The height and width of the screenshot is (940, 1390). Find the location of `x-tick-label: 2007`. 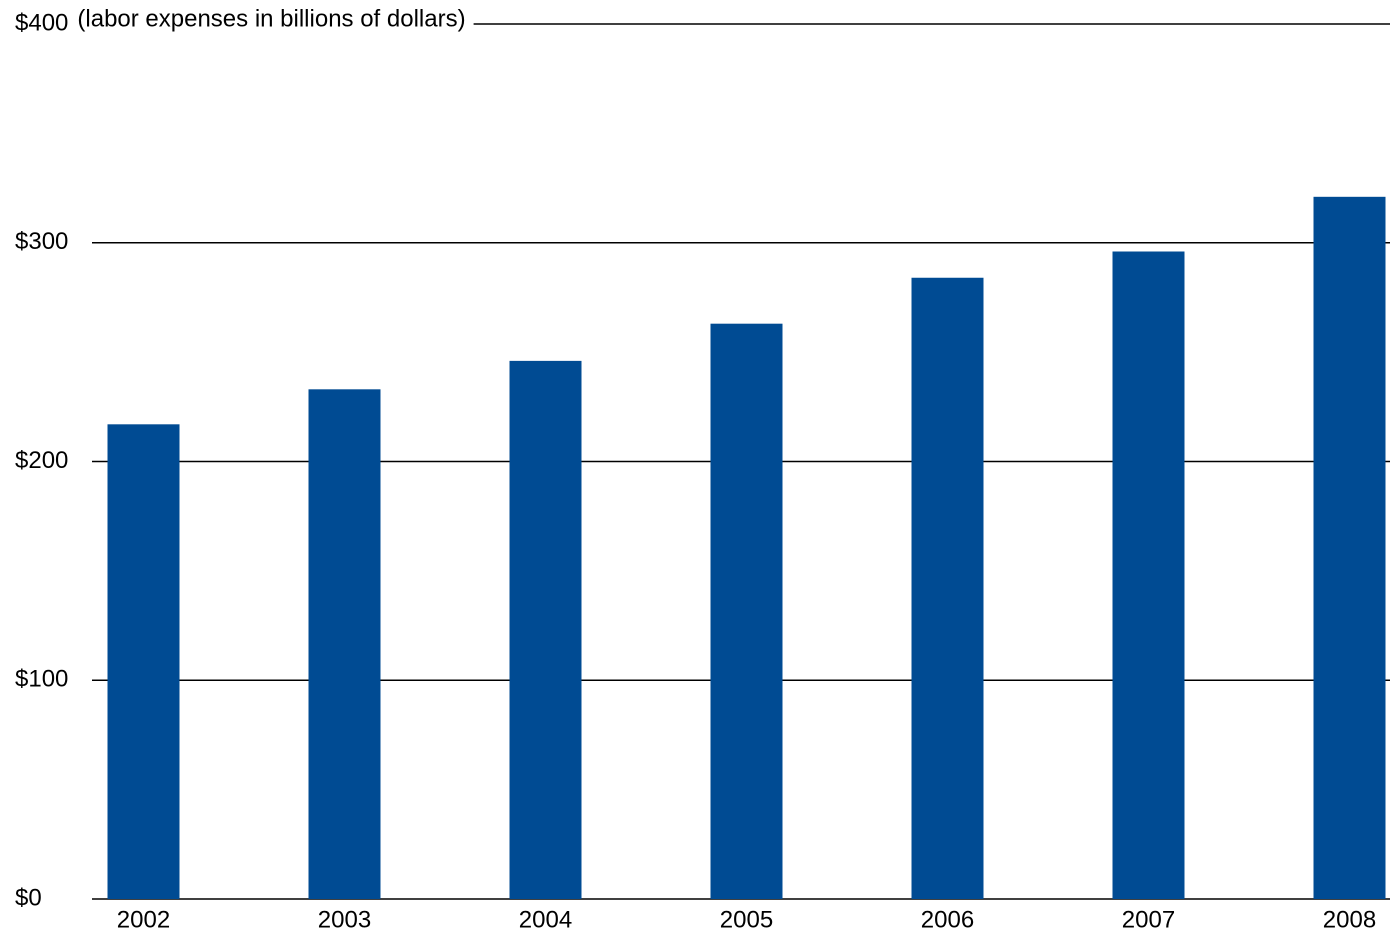

x-tick-label: 2007 is located at coordinates (1148, 919).